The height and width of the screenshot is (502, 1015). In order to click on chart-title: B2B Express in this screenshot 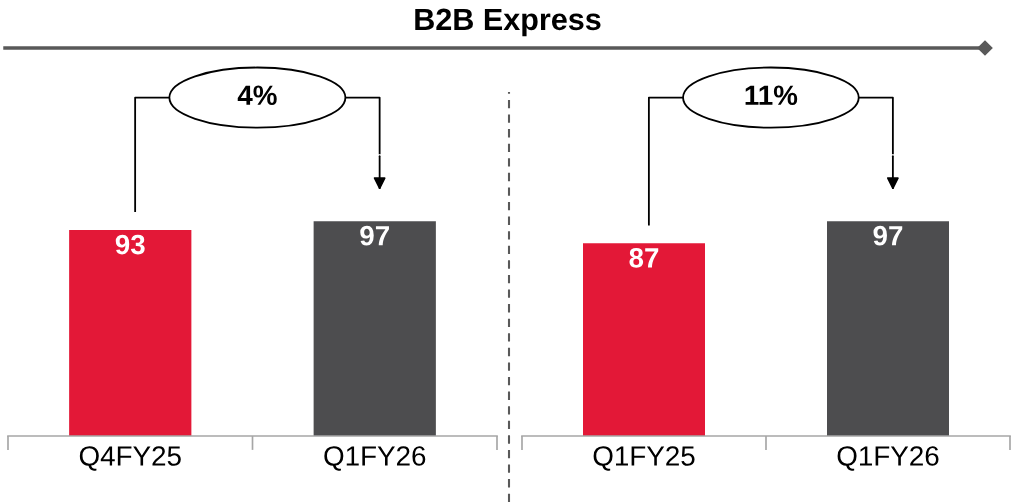, I will do `click(508, 22)`.